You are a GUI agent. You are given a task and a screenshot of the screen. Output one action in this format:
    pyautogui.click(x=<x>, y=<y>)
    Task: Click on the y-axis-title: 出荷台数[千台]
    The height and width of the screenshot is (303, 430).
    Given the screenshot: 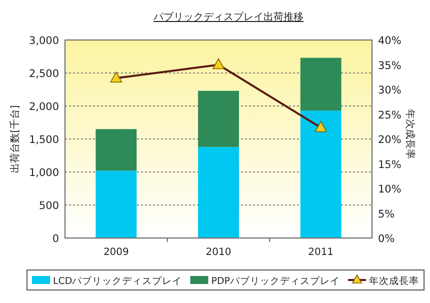 What is the action you would take?
    pyautogui.click(x=15, y=139)
    